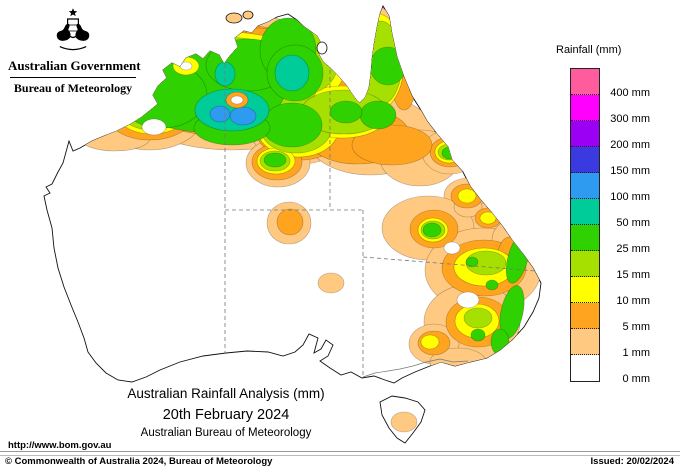 Image resolution: width=680 pixels, height=467 pixels. What do you see at coordinates (585, 134) in the screenshot?
I see `legend-swatch-200-mm` at bounding box center [585, 134].